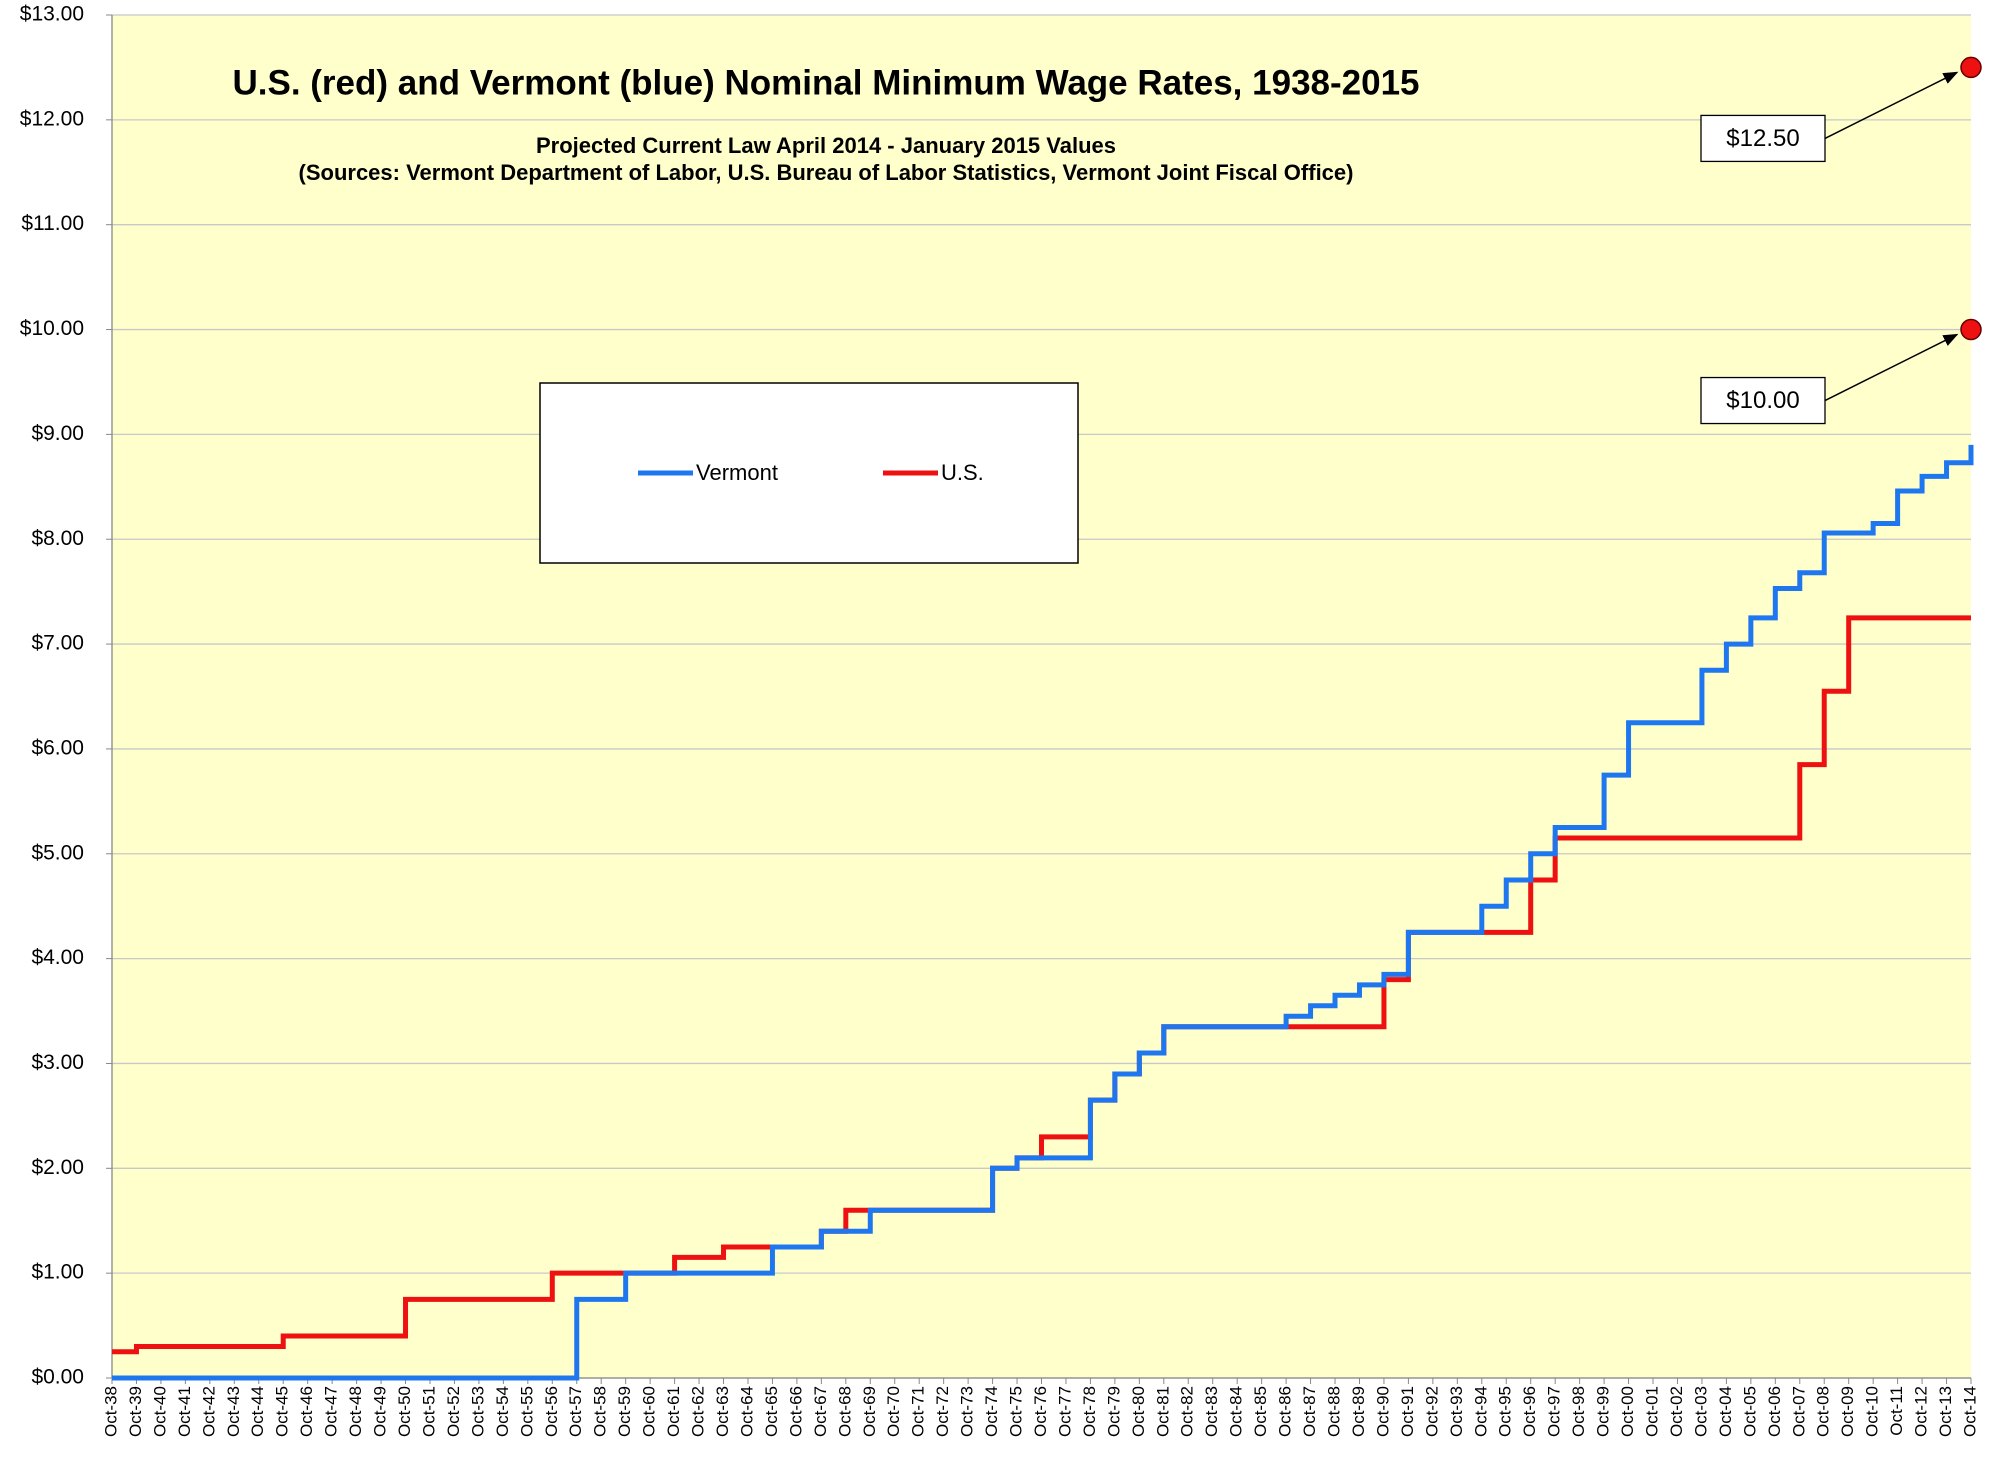  What do you see at coordinates (355, 1411) in the screenshot?
I see `x-tick-label: Oct-48` at bounding box center [355, 1411].